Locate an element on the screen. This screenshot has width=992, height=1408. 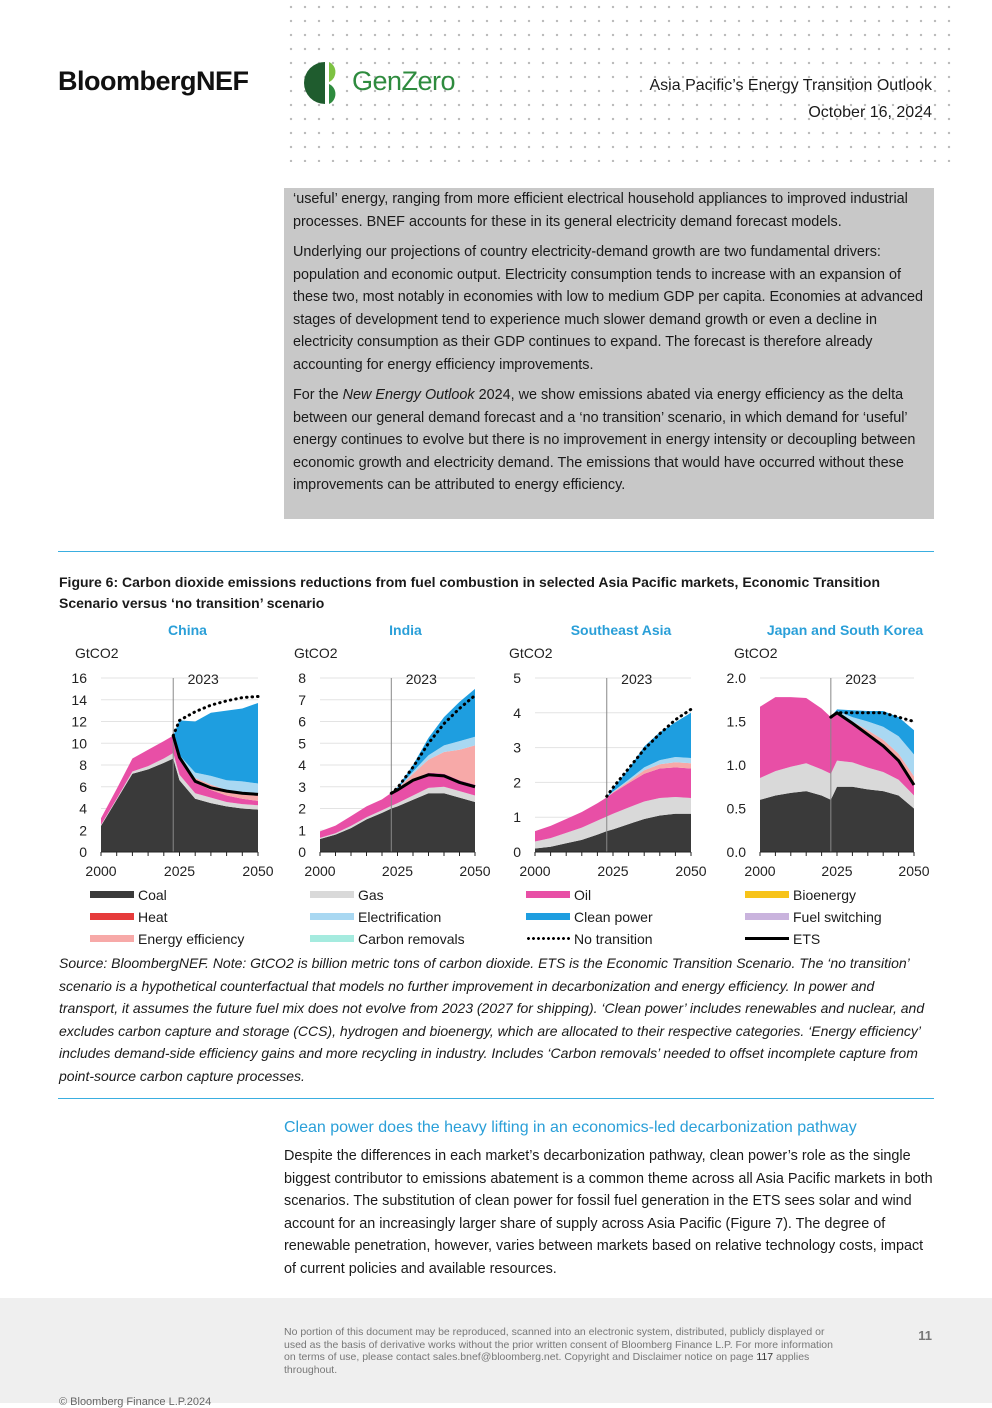
legend-label: ETS is located at coordinates (807, 939).